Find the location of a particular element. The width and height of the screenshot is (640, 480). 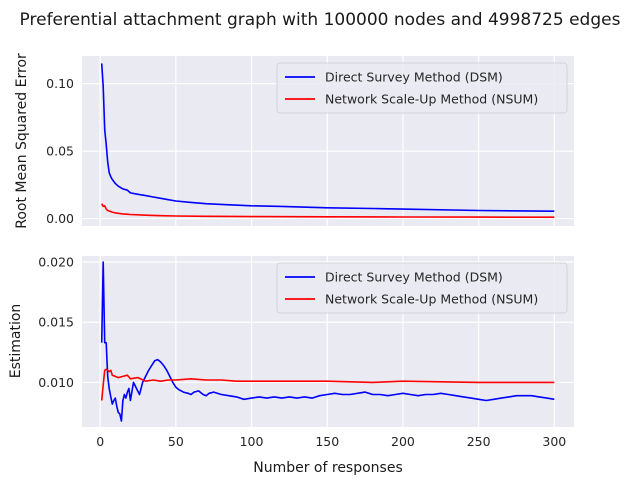

estimation-y-tick-label: 0.020 is located at coordinates (56, 262).